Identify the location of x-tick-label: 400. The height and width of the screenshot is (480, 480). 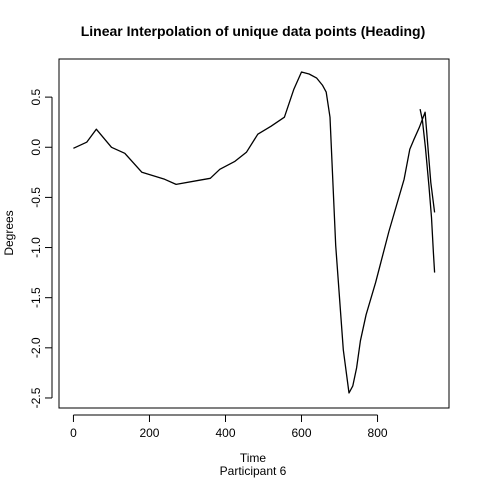
(225, 433).